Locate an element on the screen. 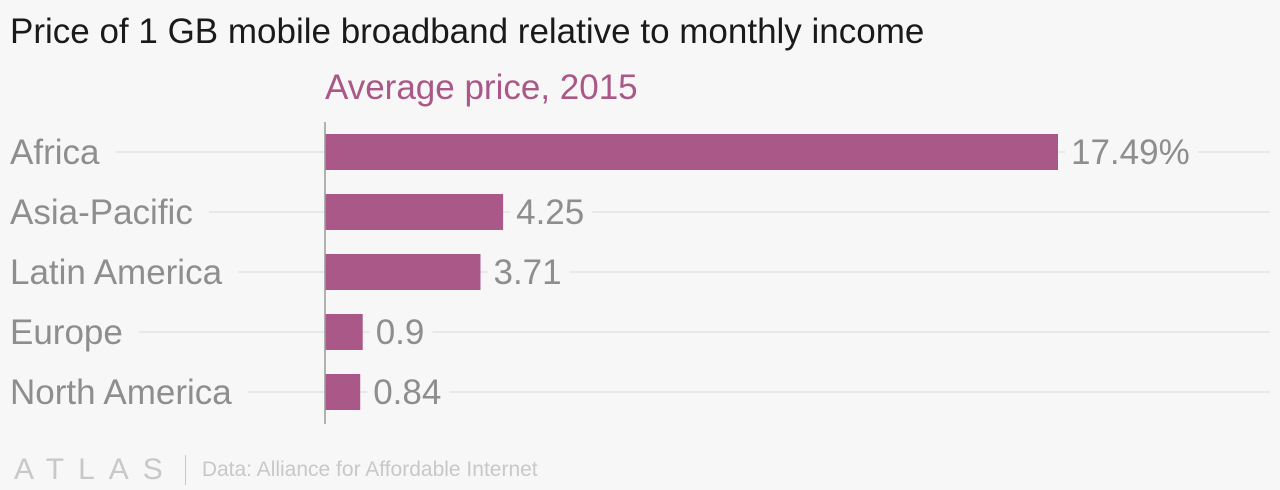 The width and height of the screenshot is (1280, 490). category-label: Africa is located at coordinates (55, 152).